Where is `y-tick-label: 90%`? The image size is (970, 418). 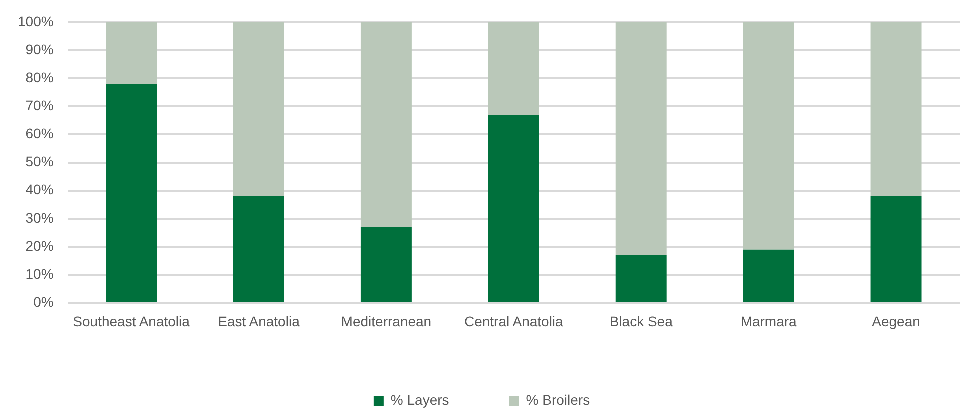 y-tick-label: 90% is located at coordinates (40, 49).